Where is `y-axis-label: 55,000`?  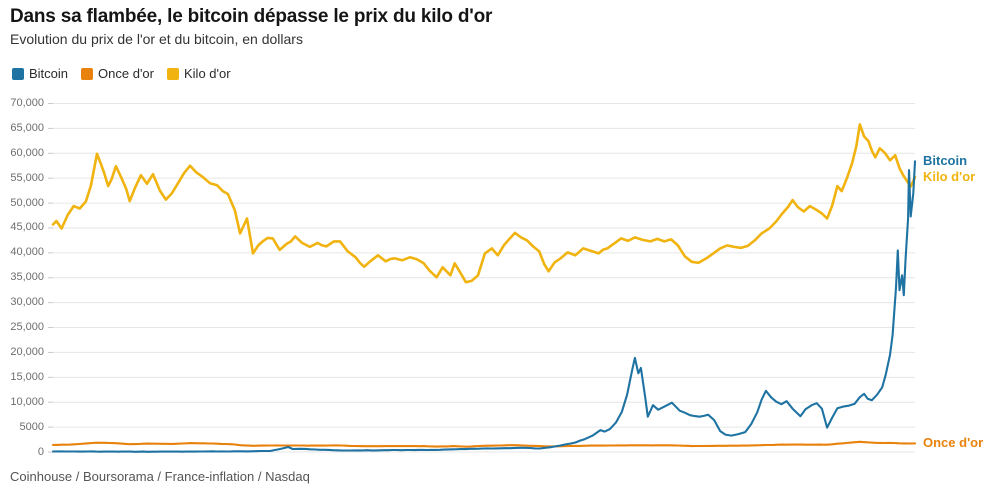
y-axis-label: 55,000 is located at coordinates (27, 177).